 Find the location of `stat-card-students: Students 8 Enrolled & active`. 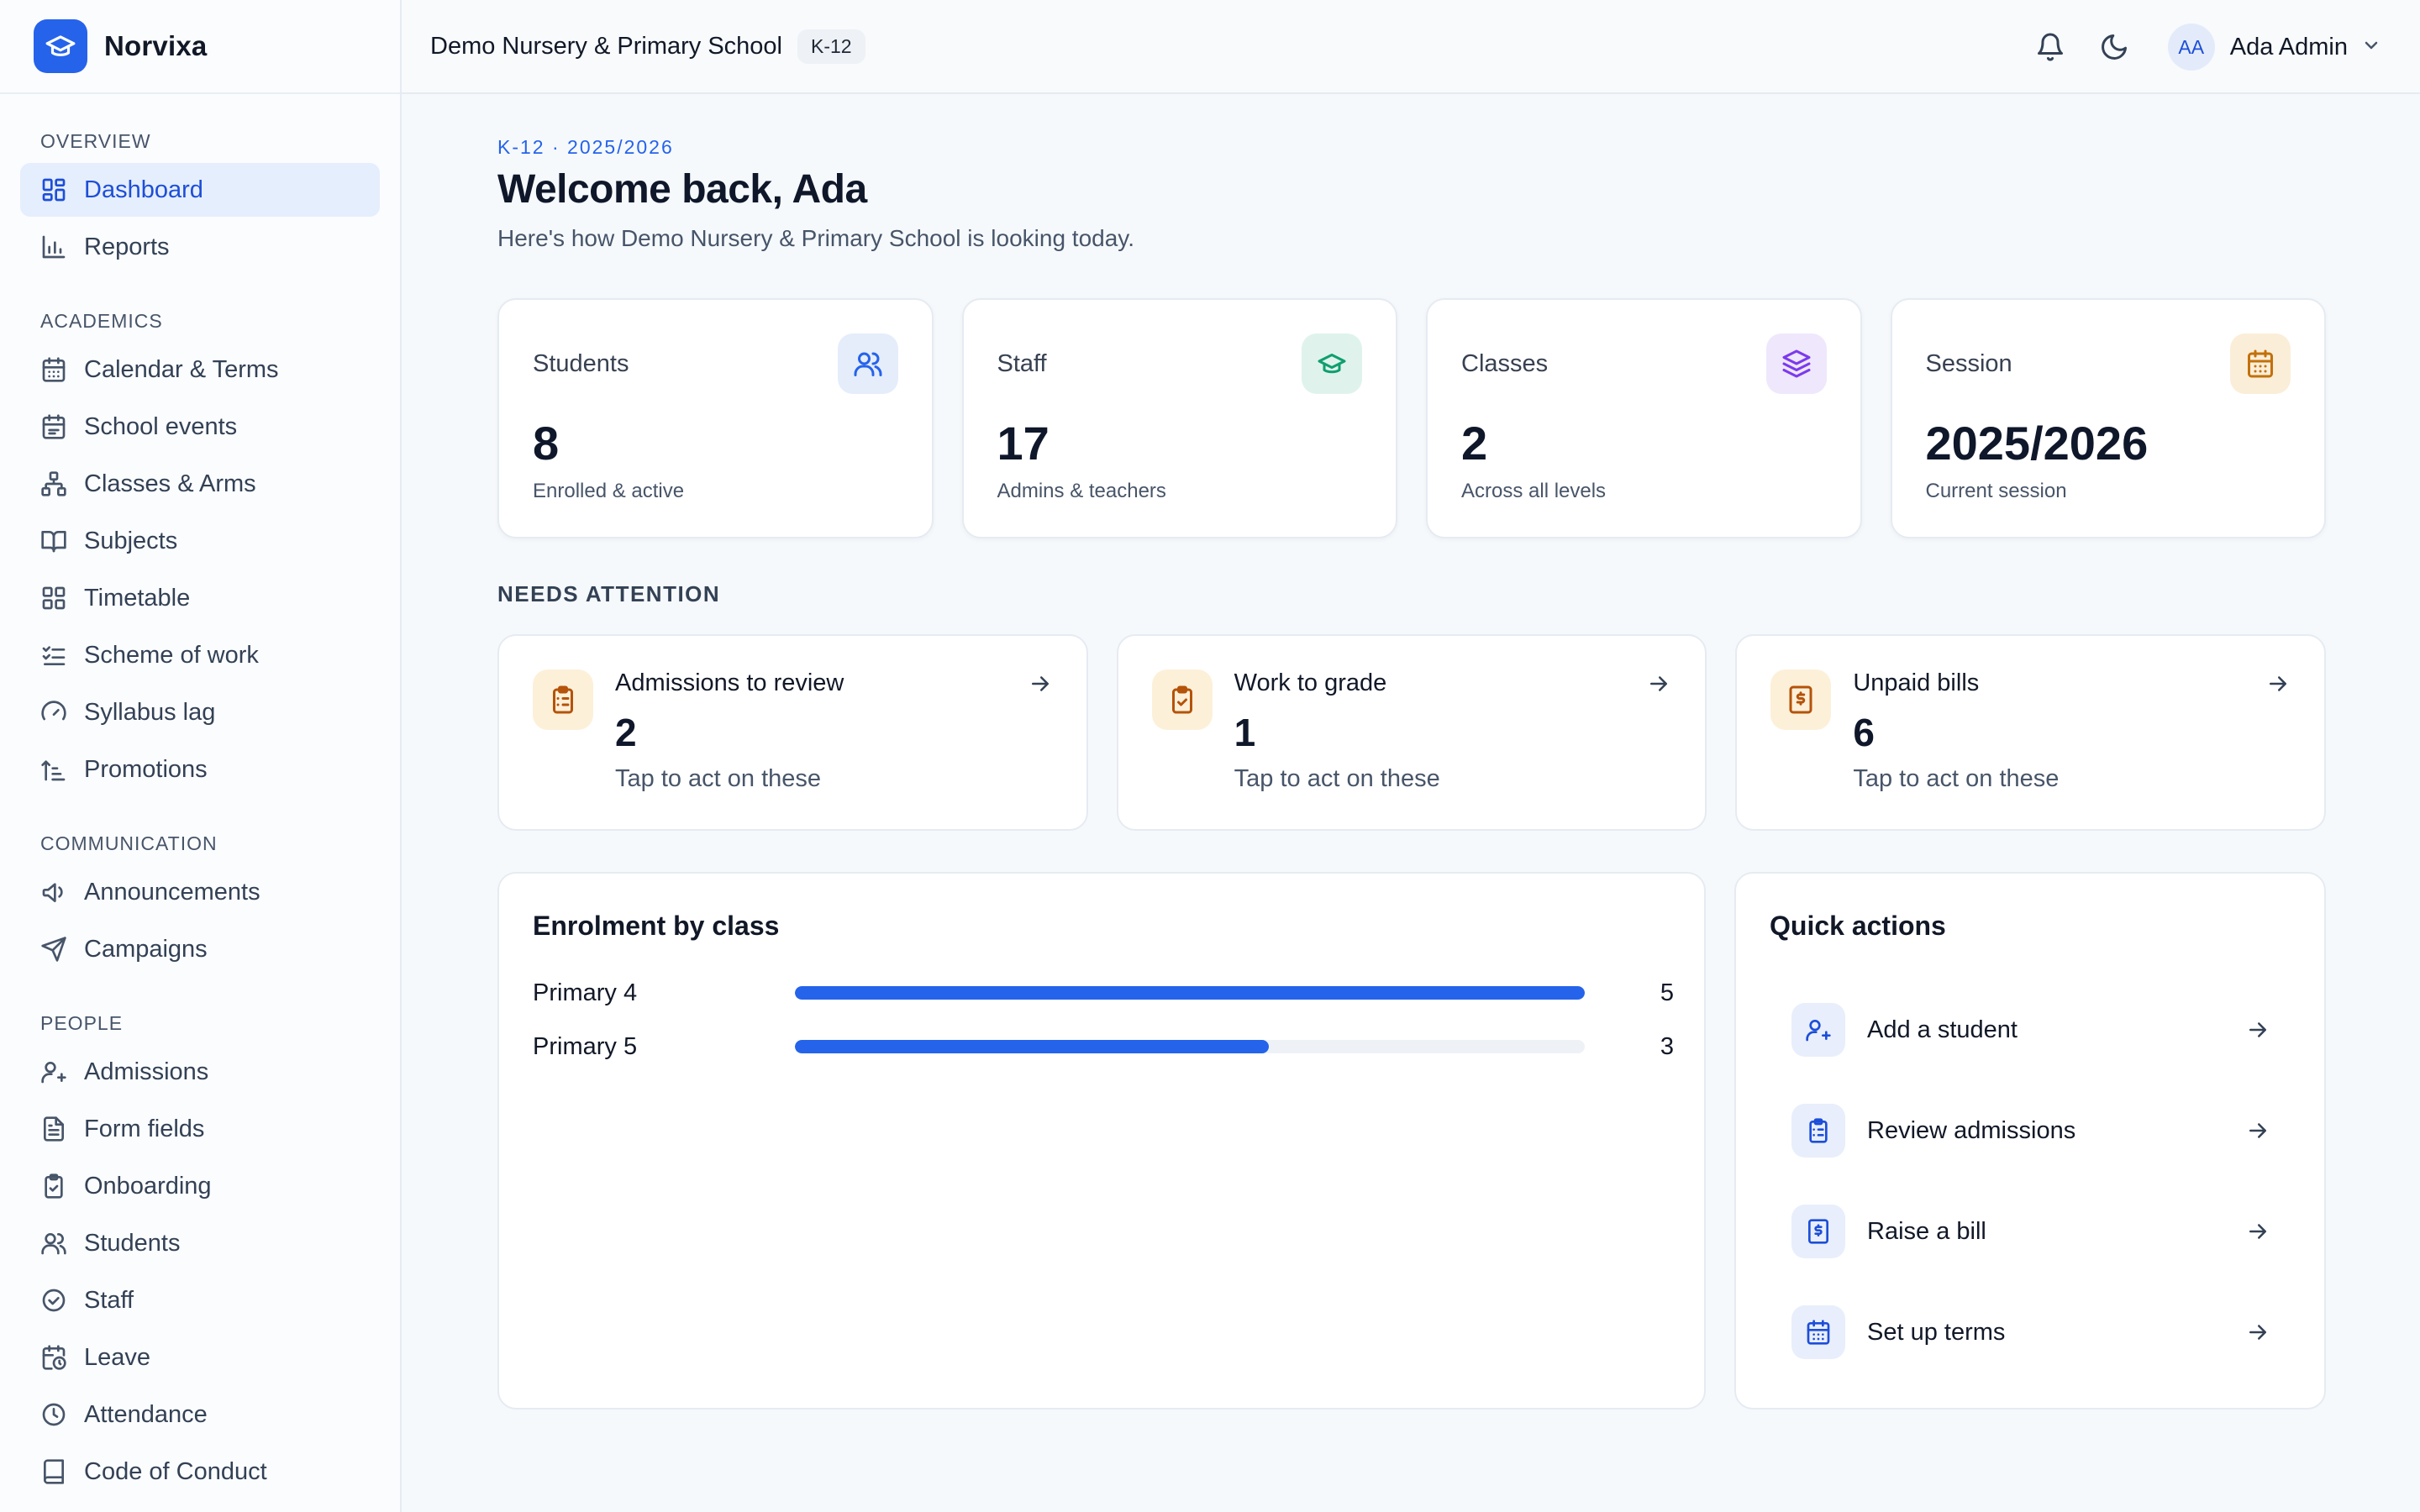

stat-card-students: Students 8 Enrolled & active is located at coordinates (716, 418).